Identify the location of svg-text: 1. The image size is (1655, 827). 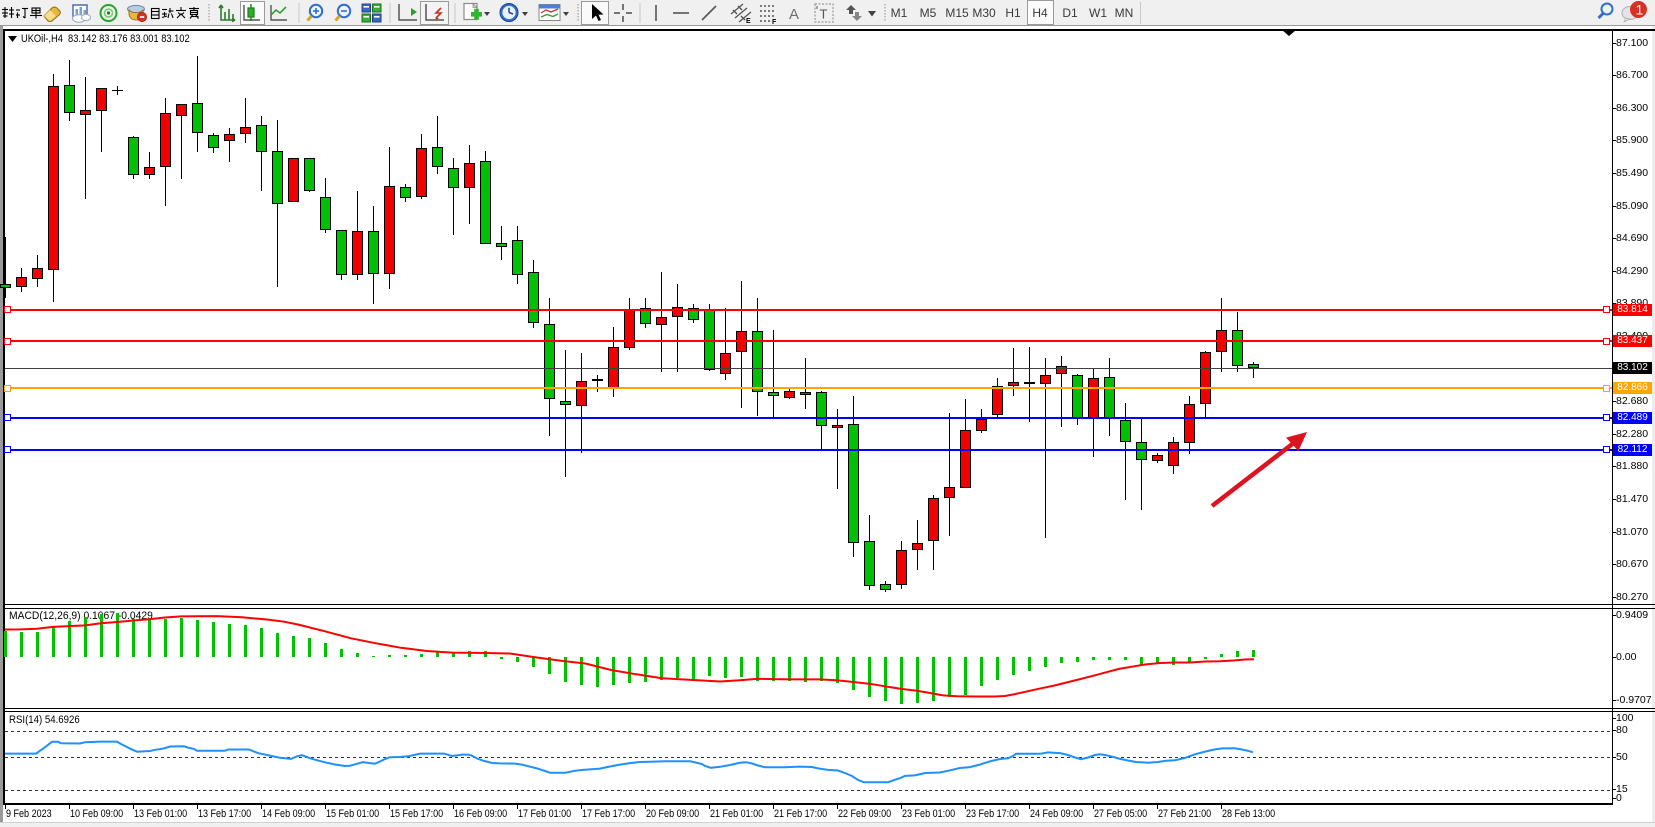
(1640, 10).